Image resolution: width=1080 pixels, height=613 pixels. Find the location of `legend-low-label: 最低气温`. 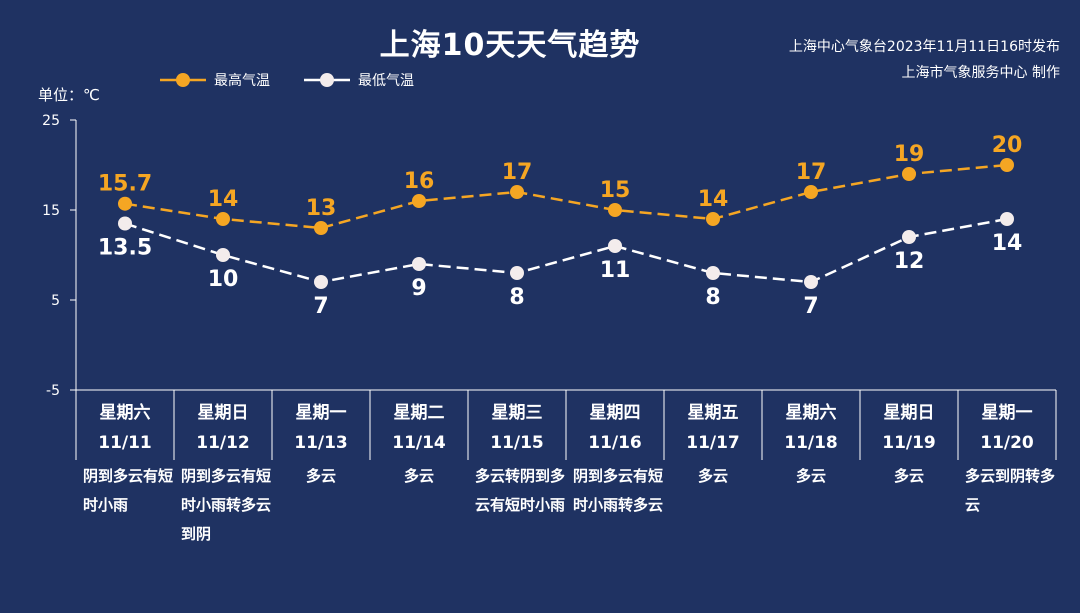

legend-low-label: 最低气温 is located at coordinates (386, 81).